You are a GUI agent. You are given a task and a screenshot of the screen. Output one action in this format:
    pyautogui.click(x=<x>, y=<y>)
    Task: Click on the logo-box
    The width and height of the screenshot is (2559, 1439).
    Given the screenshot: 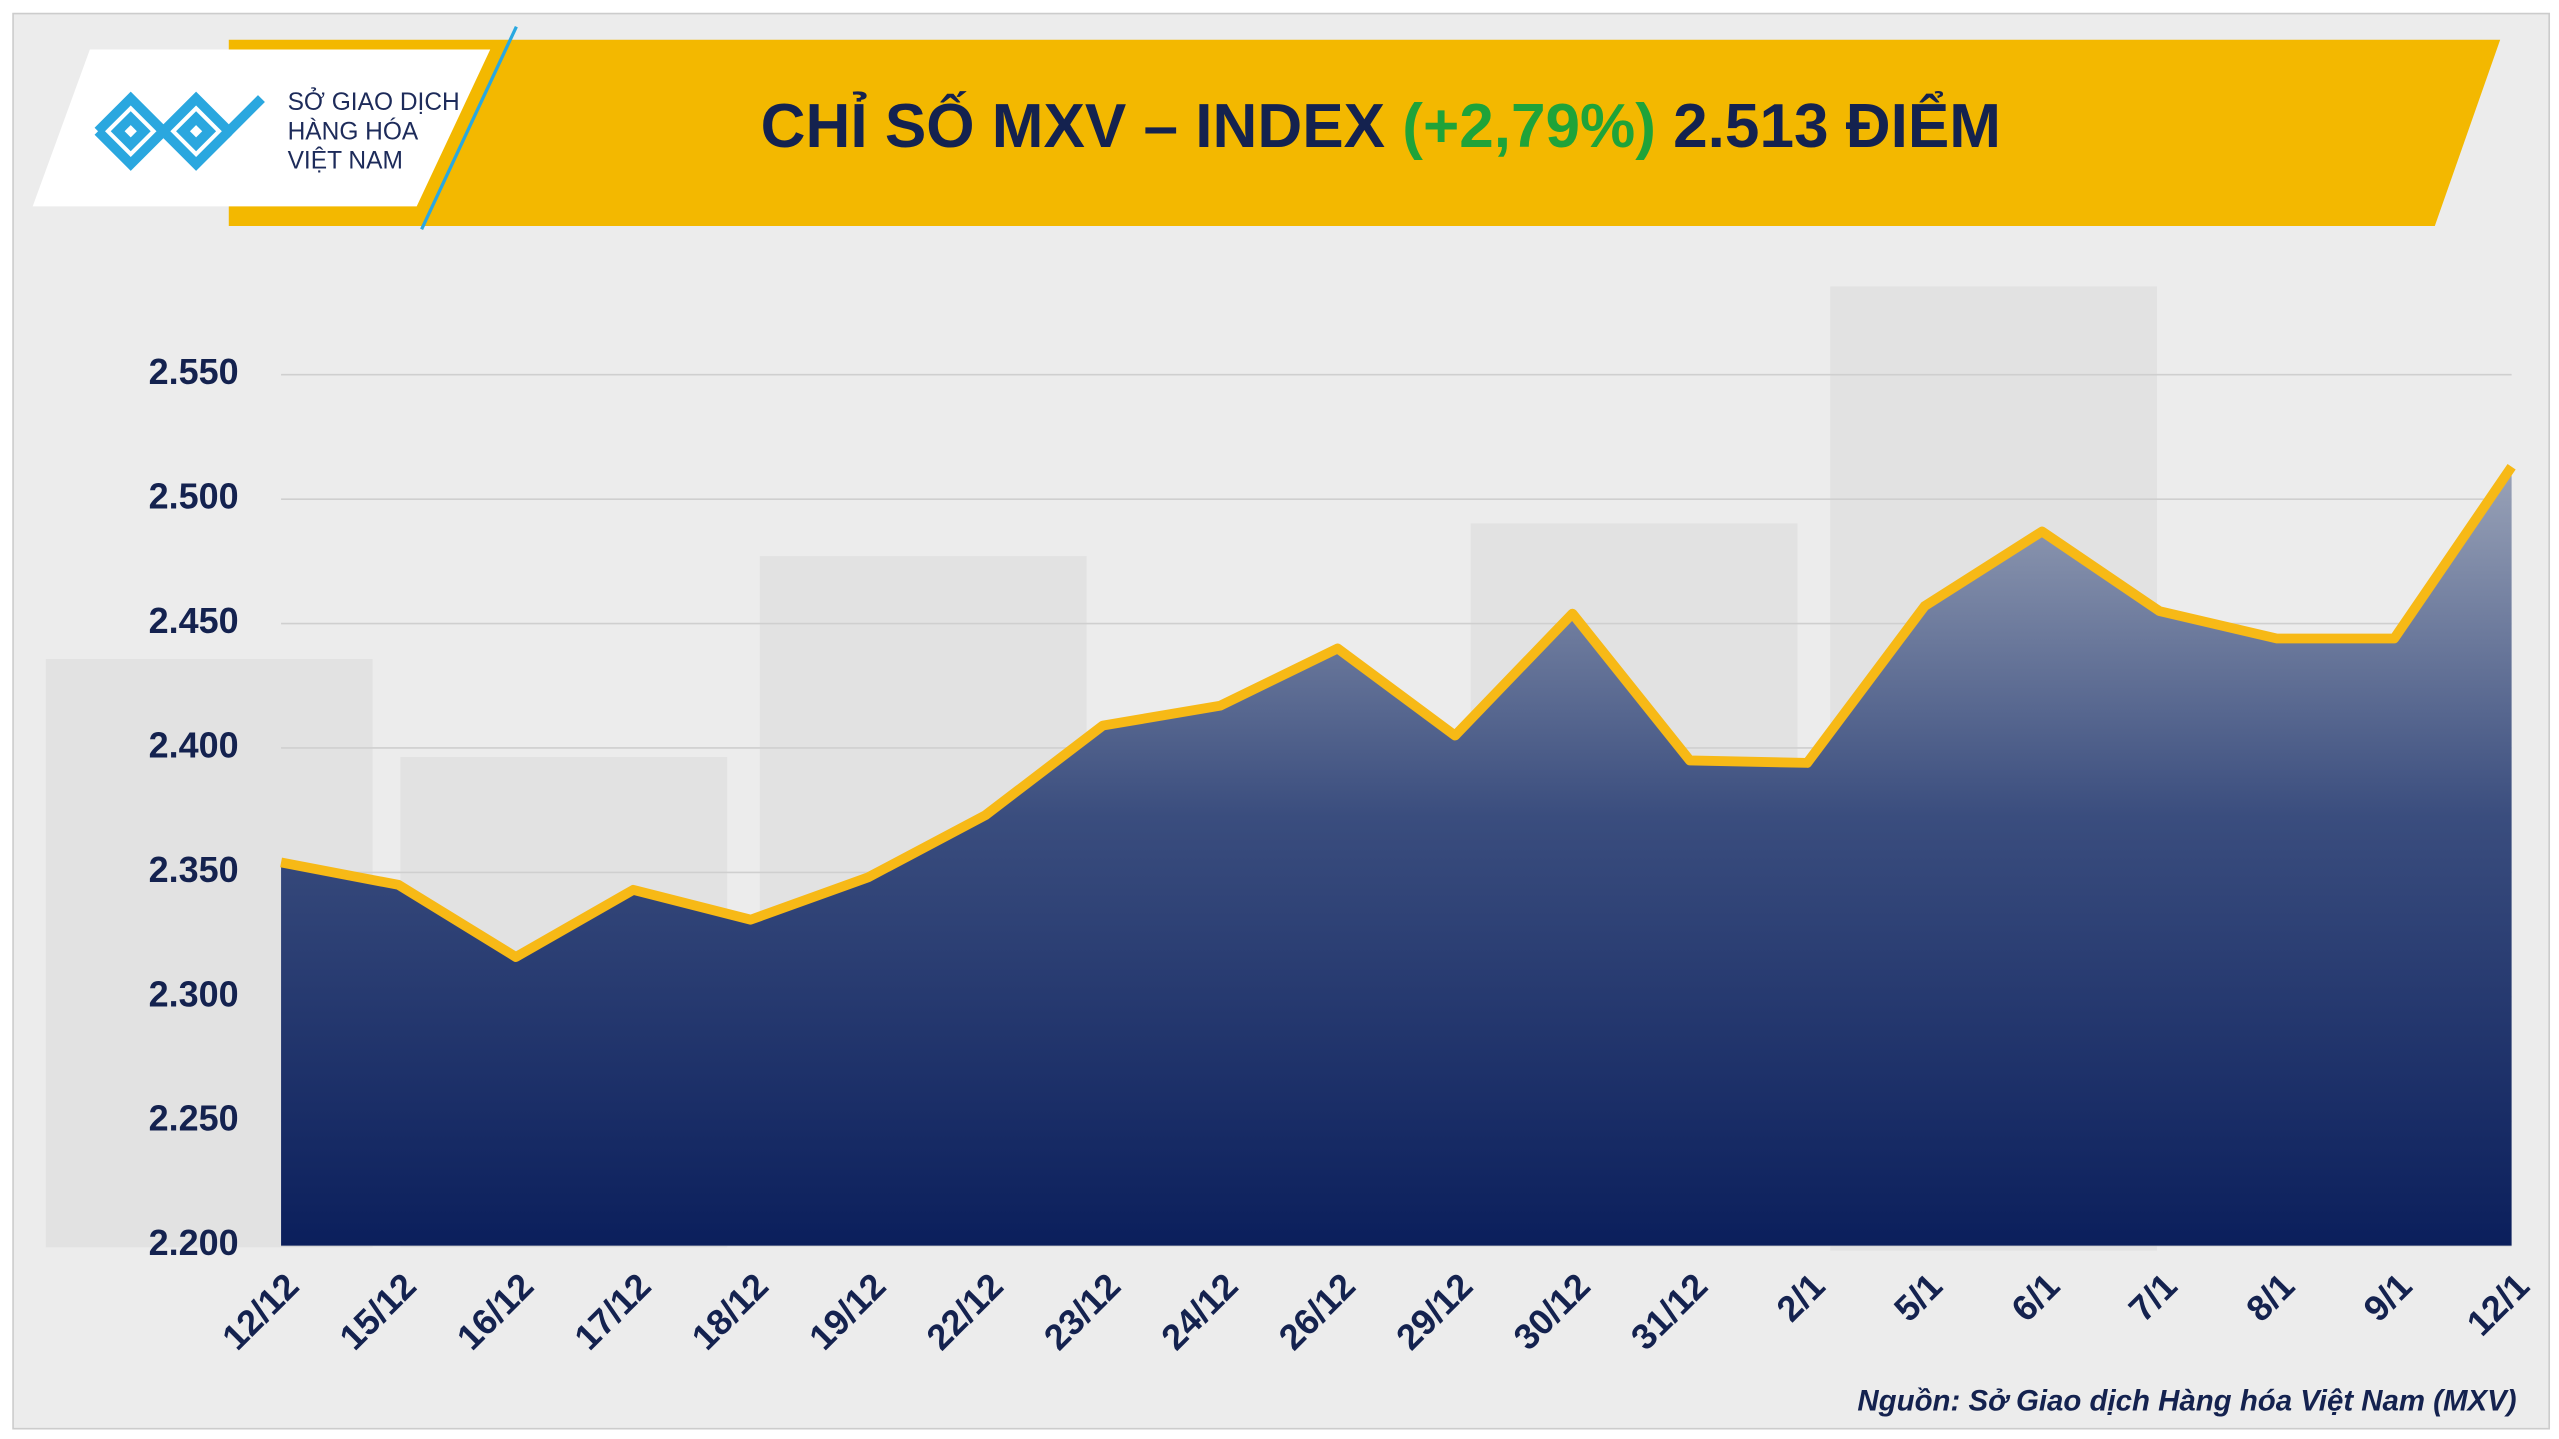 What is the action you would take?
    pyautogui.click(x=261, y=128)
    